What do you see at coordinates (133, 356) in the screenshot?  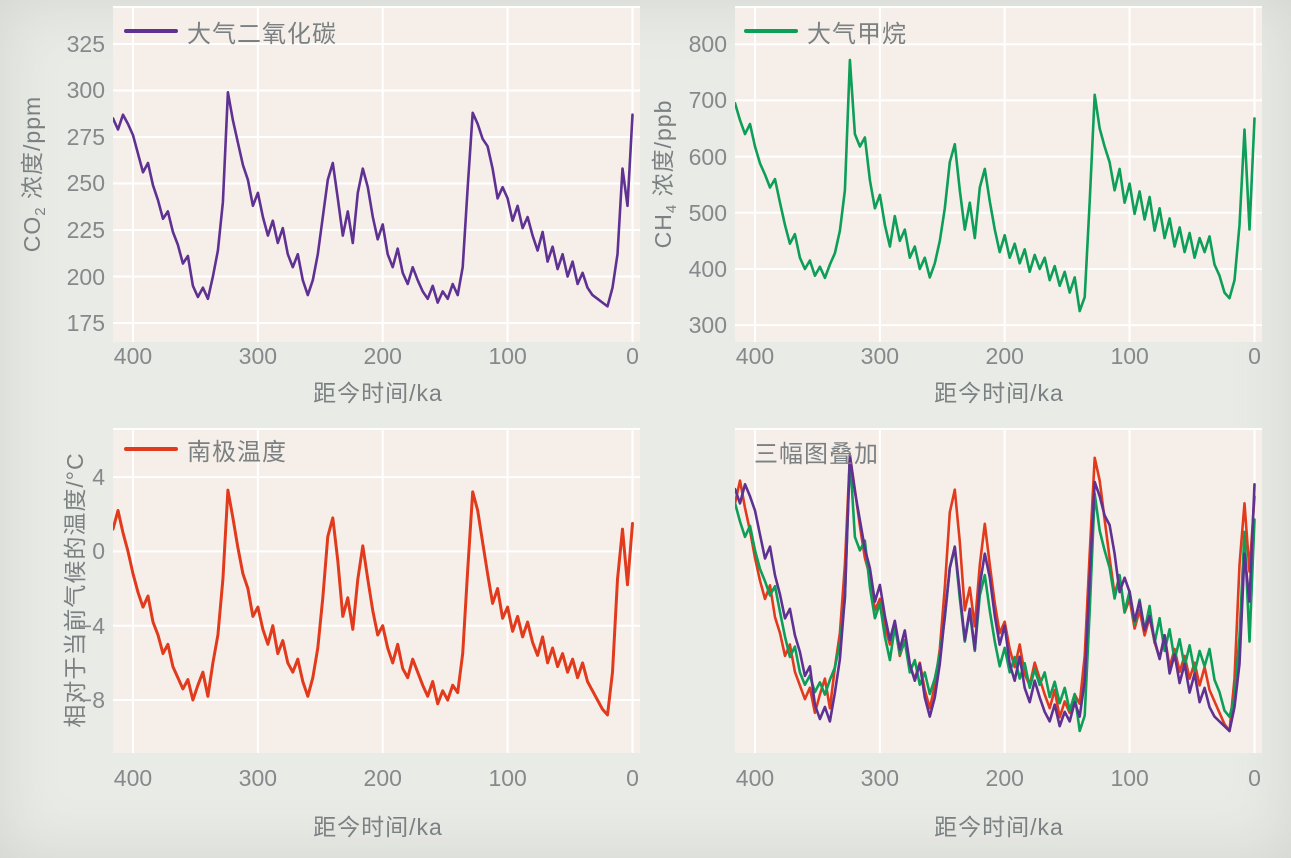 I see `co2-x-tick-label: 400` at bounding box center [133, 356].